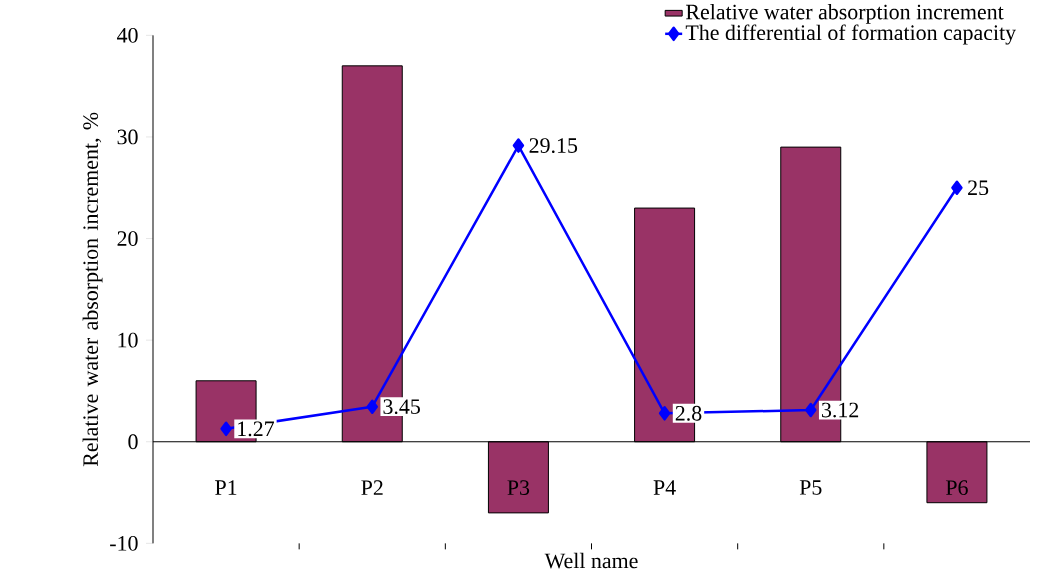  What do you see at coordinates (92, 289) in the screenshot?
I see `y-axis-title: Relative water absorption increment, %` at bounding box center [92, 289].